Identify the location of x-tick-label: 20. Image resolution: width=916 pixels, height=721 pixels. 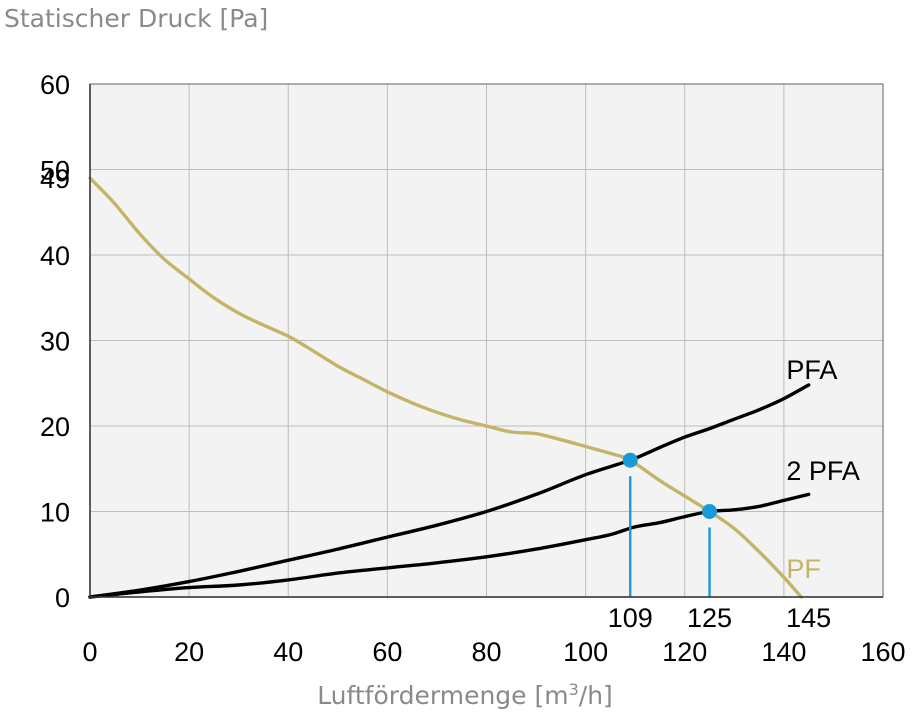
(189, 652).